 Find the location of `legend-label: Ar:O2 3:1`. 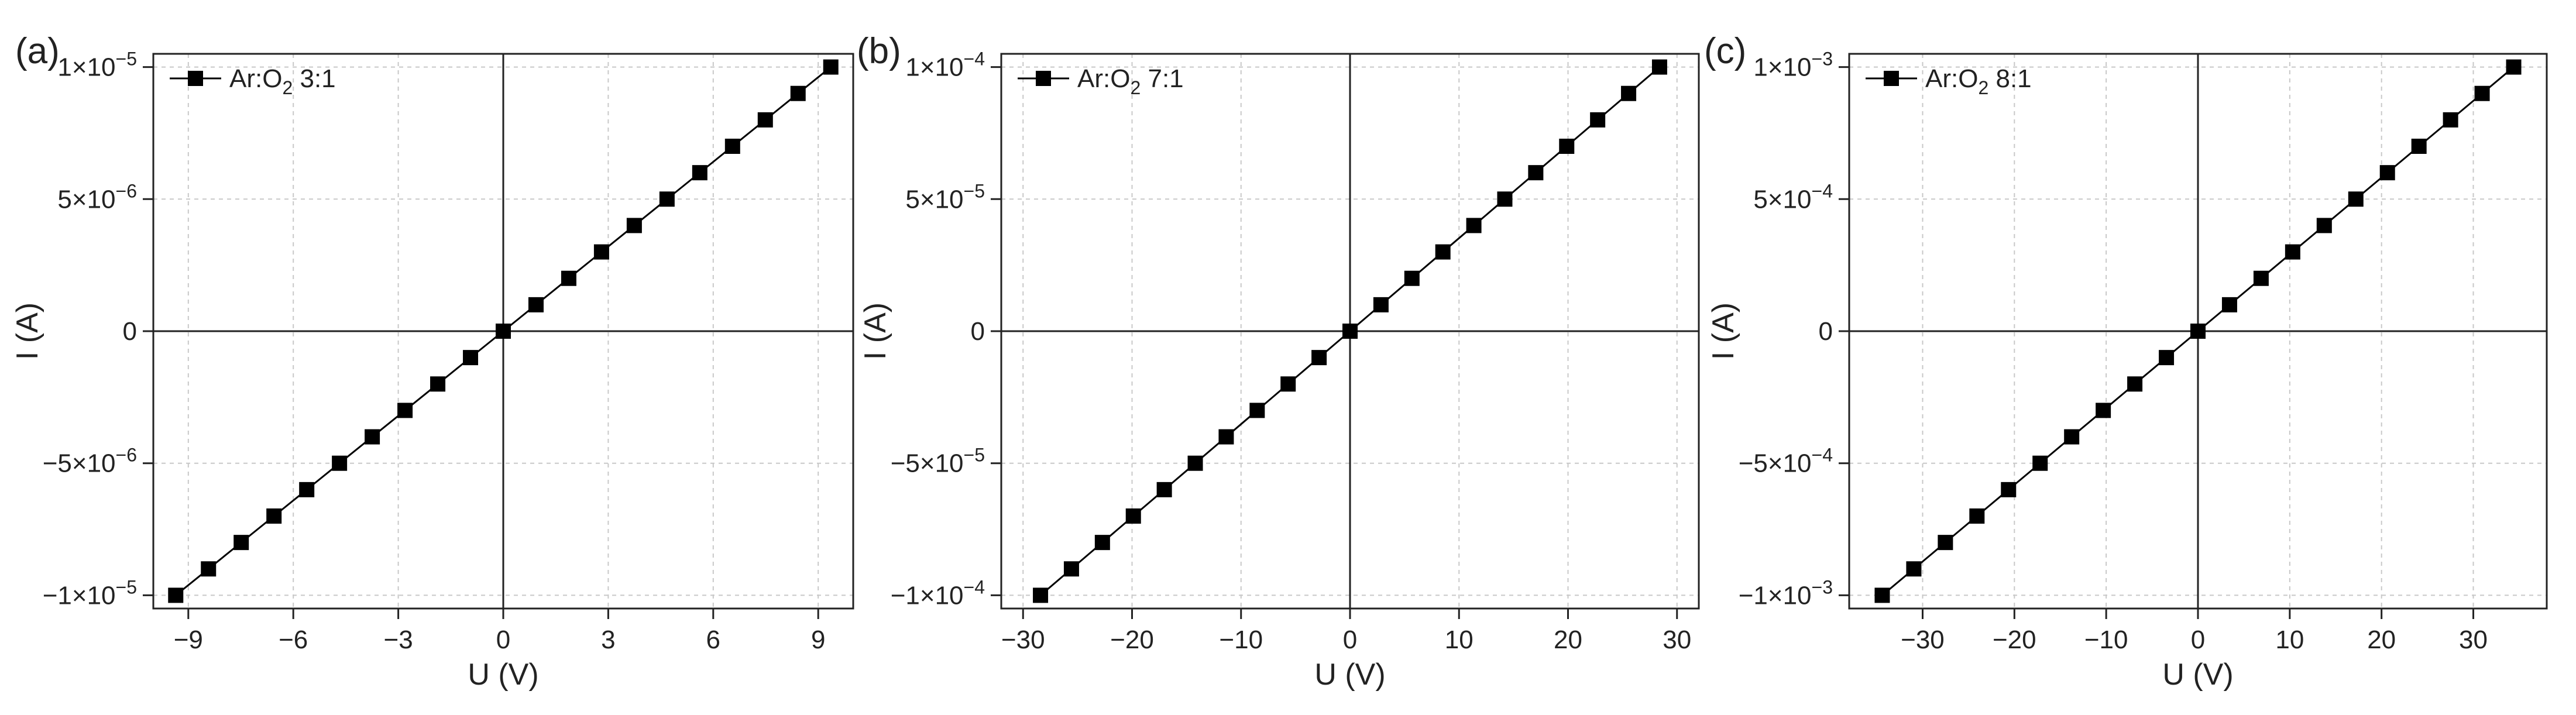

legend-label: Ar:O2 3:1 is located at coordinates (282, 81).